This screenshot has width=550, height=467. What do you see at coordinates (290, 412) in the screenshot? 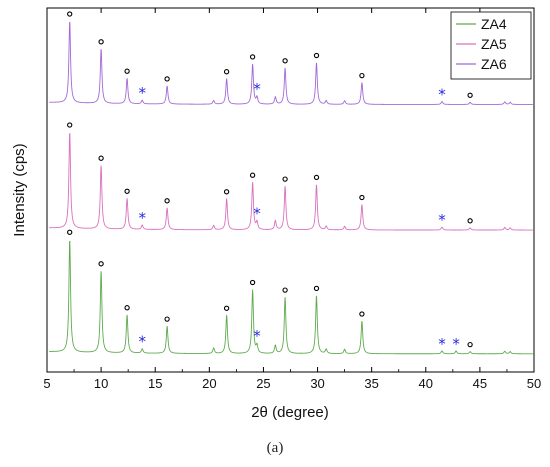
I see `x-axis-label: 2θ (degree)` at bounding box center [290, 412].